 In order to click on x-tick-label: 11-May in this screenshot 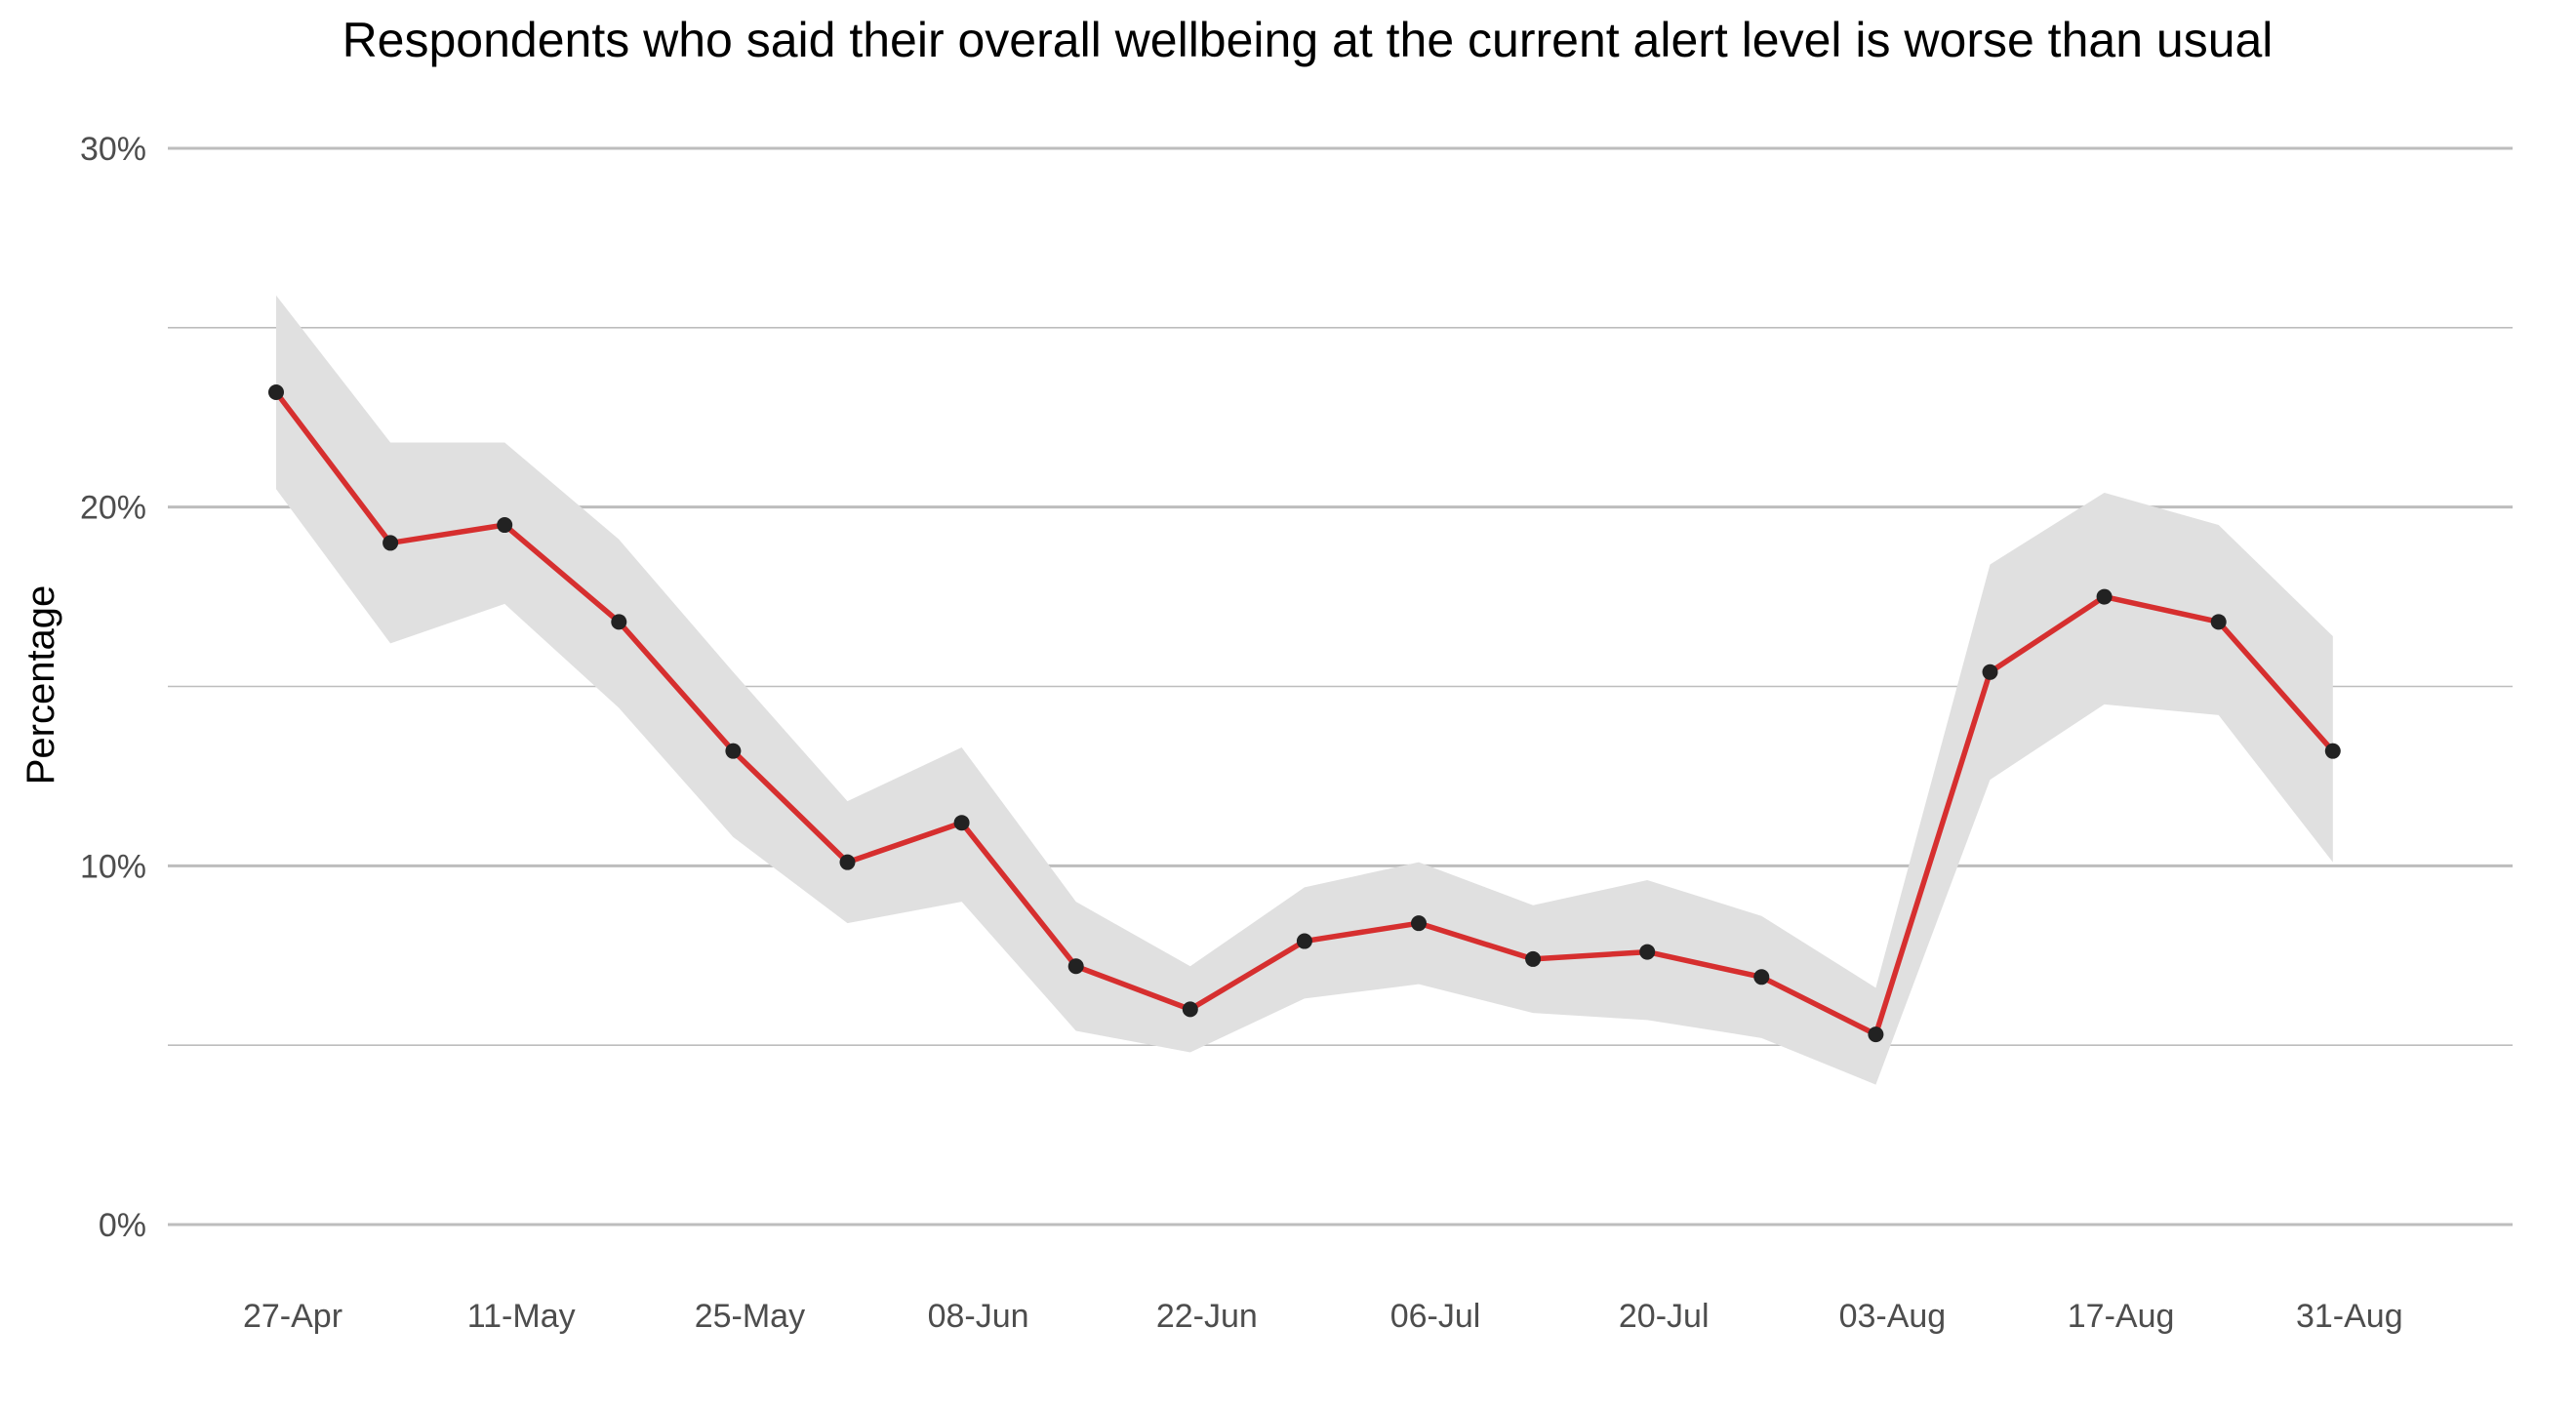, I will do `click(521, 1316)`.